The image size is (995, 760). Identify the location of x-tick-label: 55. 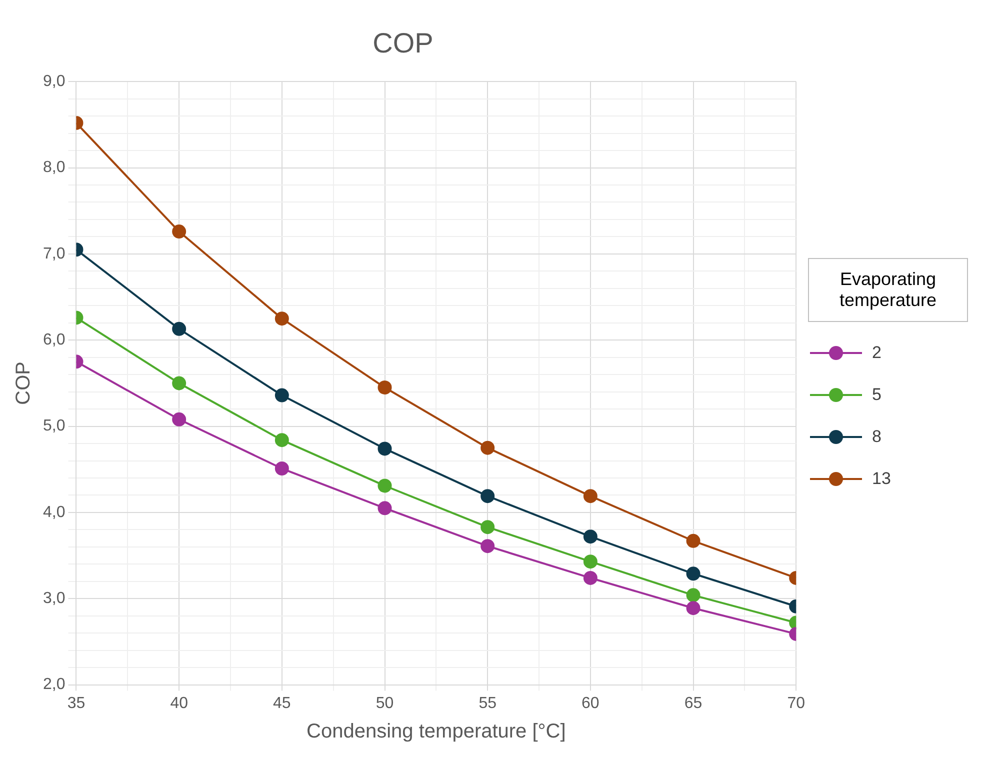
(487, 703).